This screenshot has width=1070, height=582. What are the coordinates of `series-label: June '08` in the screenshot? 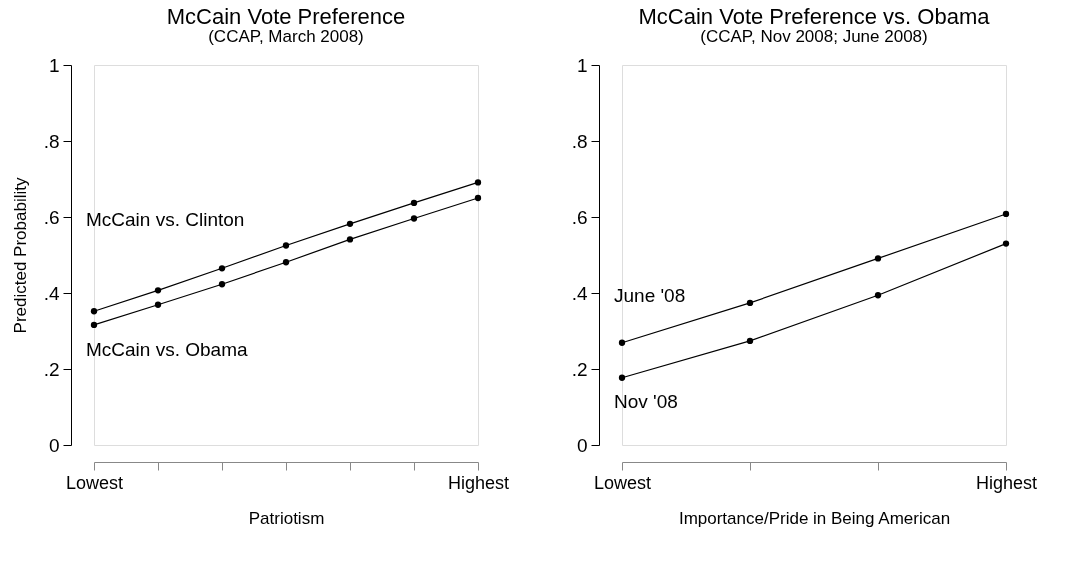 It's located at (650, 295).